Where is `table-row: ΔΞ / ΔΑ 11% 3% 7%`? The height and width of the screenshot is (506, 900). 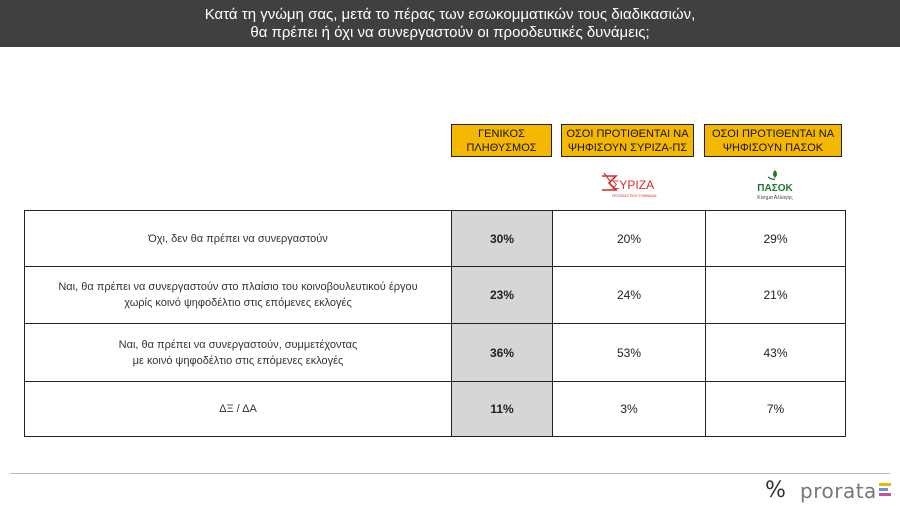
table-row: ΔΞ / ΔΑ 11% 3% 7% is located at coordinates (435, 409).